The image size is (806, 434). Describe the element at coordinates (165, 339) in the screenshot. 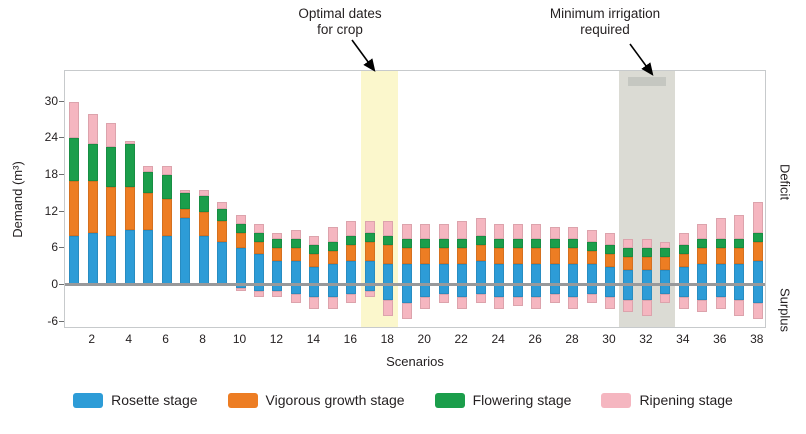

I see `x-tick-label: 6` at that location.